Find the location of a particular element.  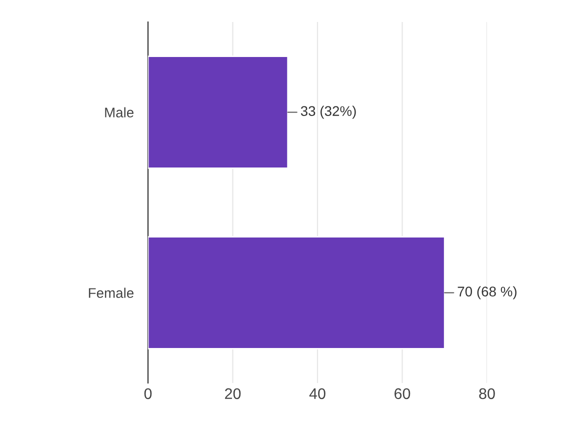

y-tick-label: Female is located at coordinates (111, 293).